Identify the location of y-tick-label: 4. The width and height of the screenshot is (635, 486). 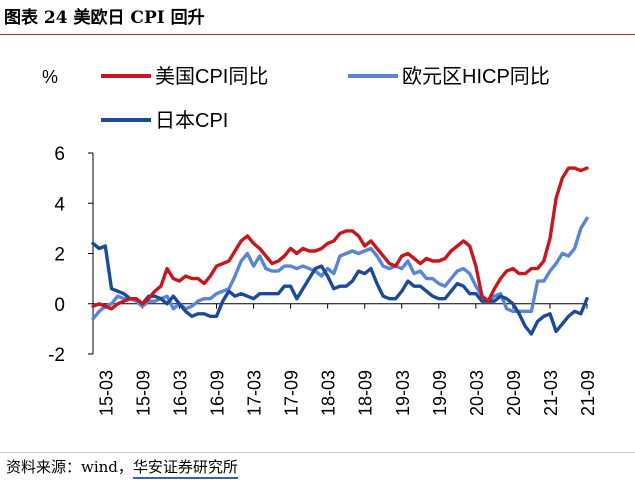
(59, 204).